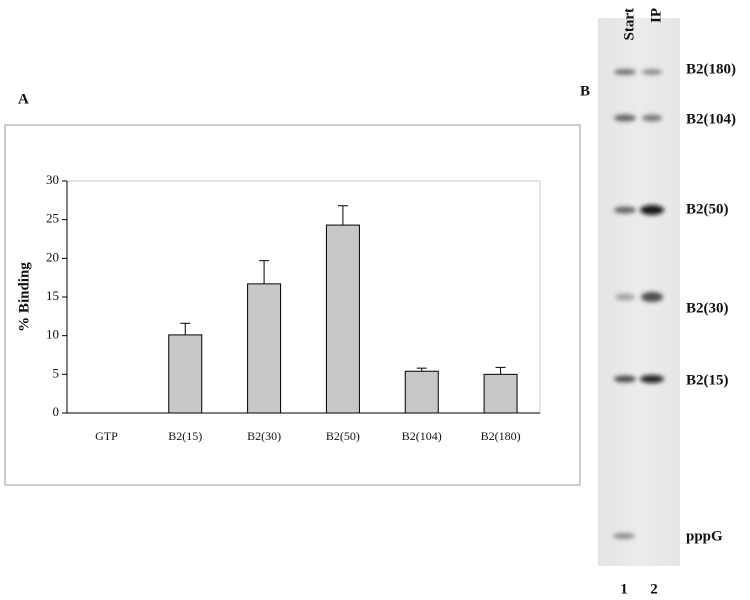 This screenshot has width=750, height=600. What do you see at coordinates (707, 308) in the screenshot?
I see `band-label: B2(30)` at bounding box center [707, 308].